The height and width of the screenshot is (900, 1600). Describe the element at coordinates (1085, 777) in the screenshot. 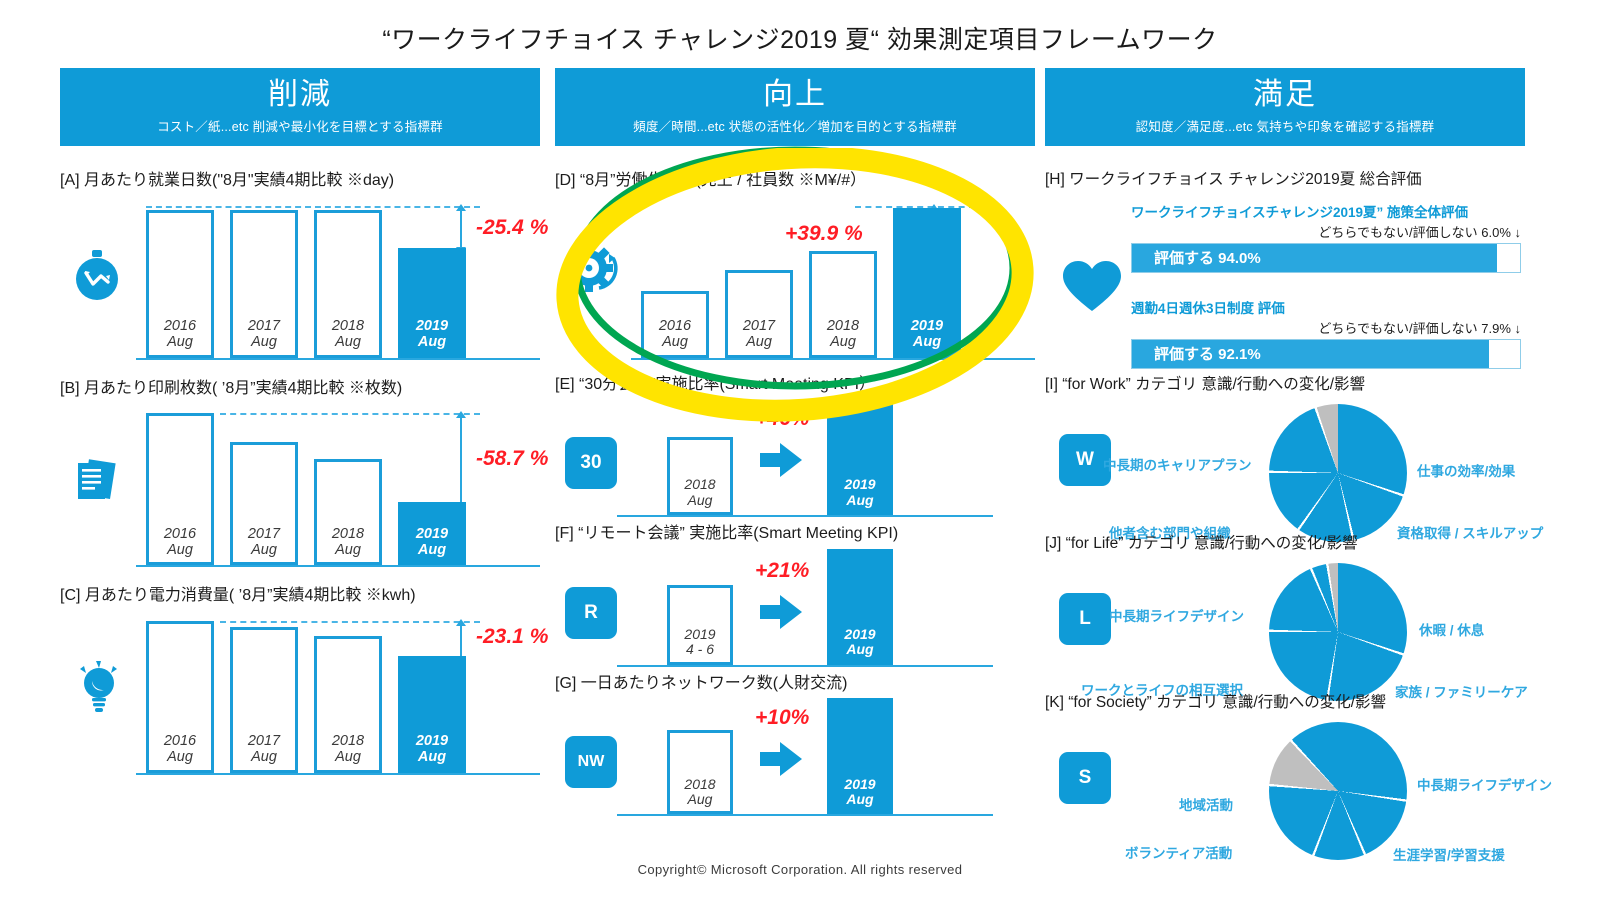

I see `badge-S: S` at that location.